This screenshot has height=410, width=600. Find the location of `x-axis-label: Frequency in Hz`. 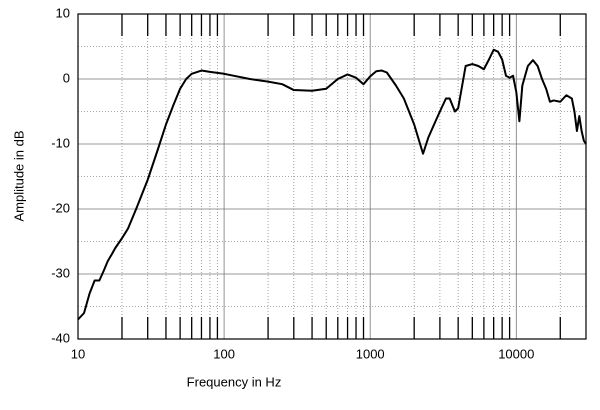

x-axis-label: Frequency in Hz is located at coordinates (234, 381).